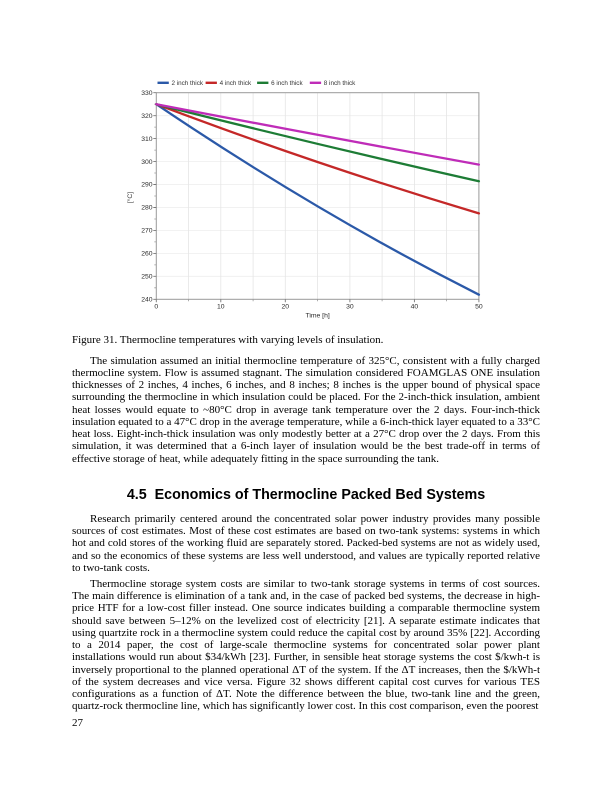  I want to click on svg-text: 40, so click(415, 306).